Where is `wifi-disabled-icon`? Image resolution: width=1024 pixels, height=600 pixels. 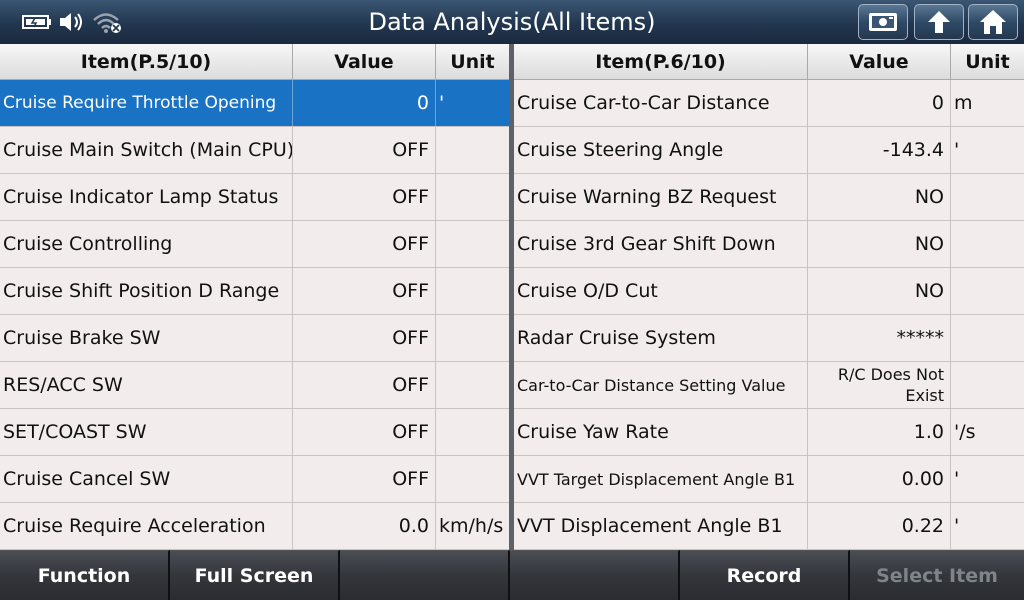
wifi-disabled-icon is located at coordinates (107, 22).